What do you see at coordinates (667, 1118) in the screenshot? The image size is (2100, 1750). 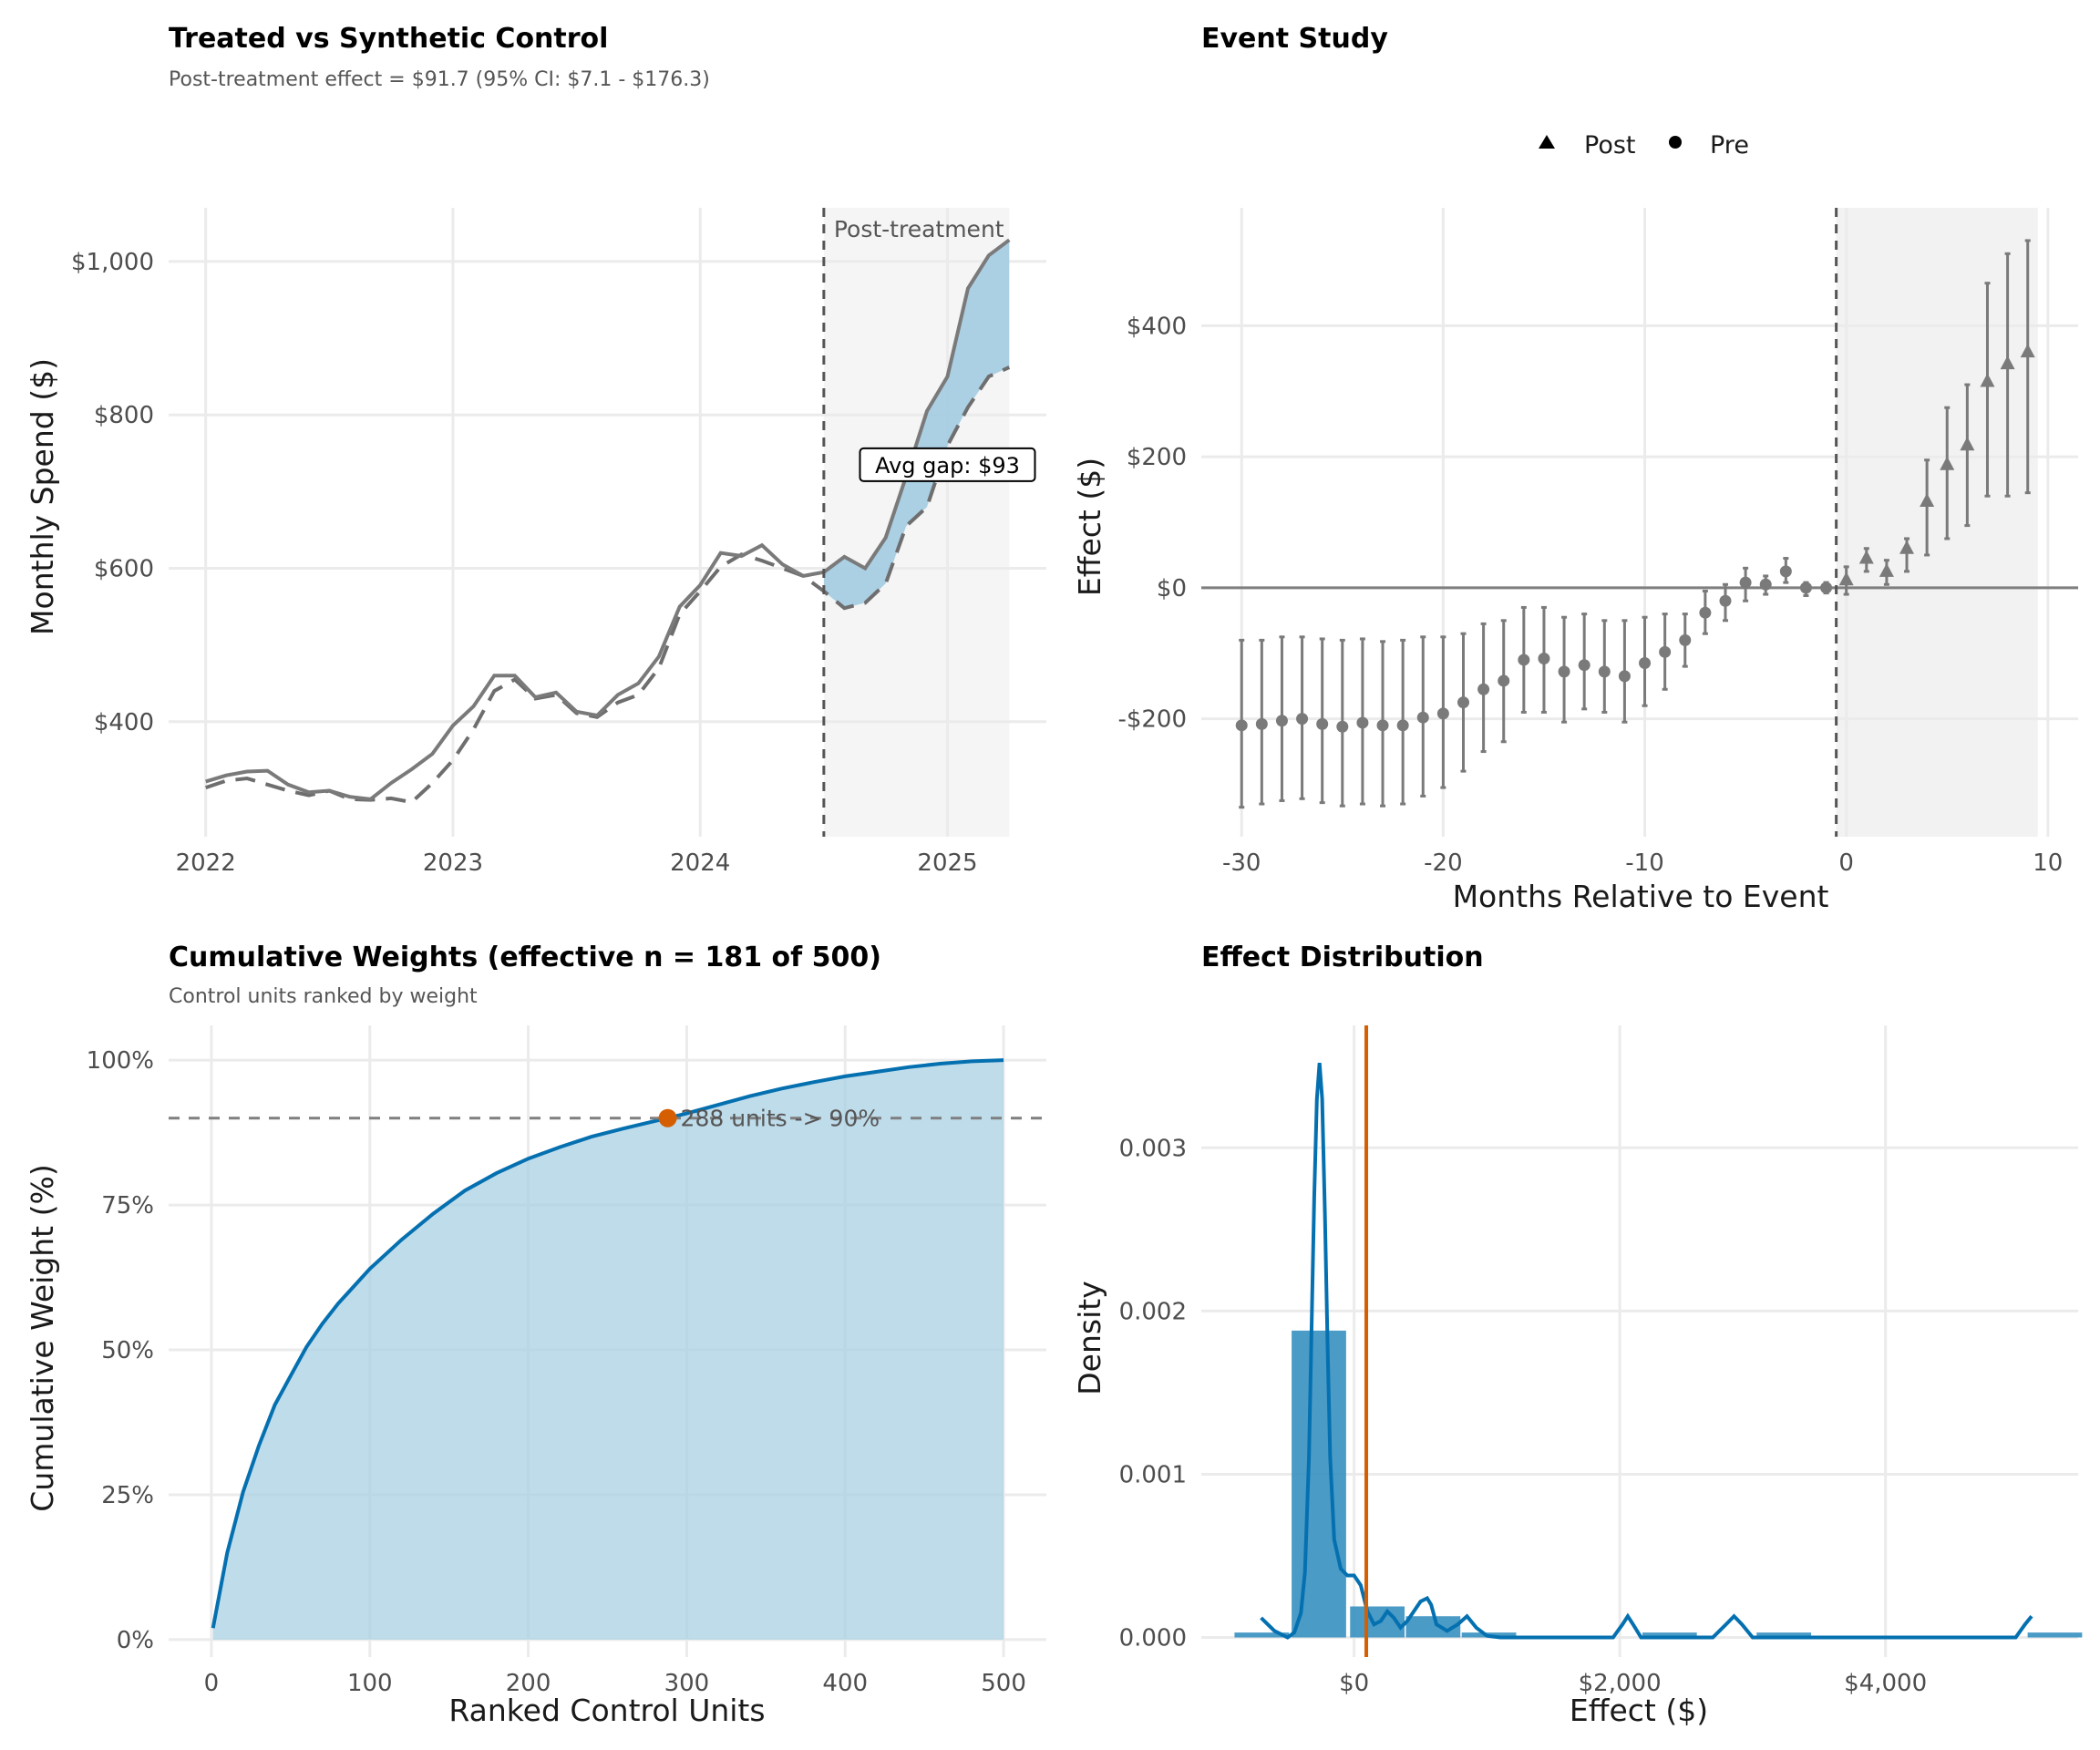 I see `ninety-percent-marker` at bounding box center [667, 1118].